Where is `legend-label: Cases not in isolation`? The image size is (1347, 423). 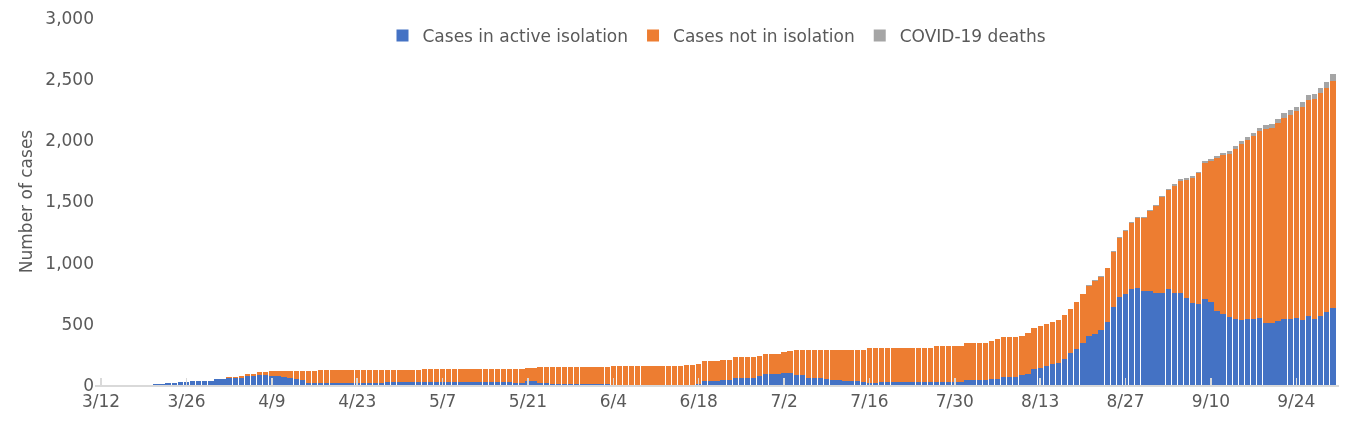
legend-label: Cases not in isolation is located at coordinates (764, 36).